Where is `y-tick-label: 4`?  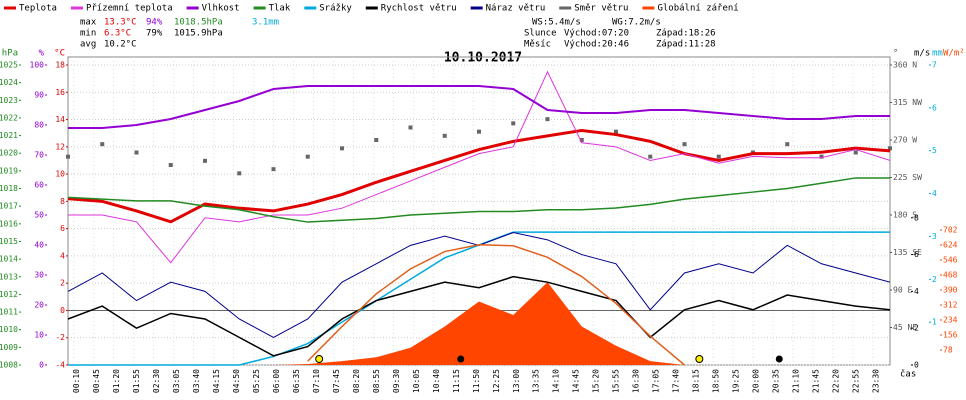 y-tick-label: 4 is located at coordinates (62, 255).